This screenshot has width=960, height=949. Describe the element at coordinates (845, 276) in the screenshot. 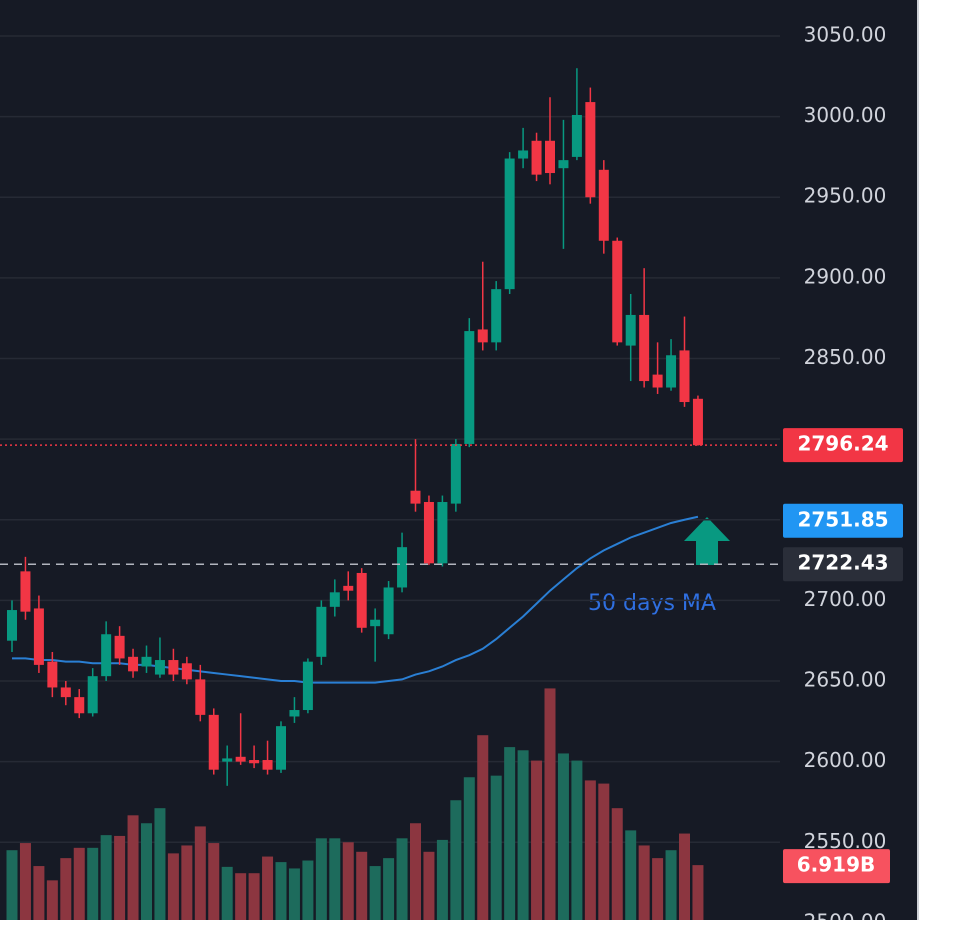

I see `y-tick-label: 2900.00` at that location.